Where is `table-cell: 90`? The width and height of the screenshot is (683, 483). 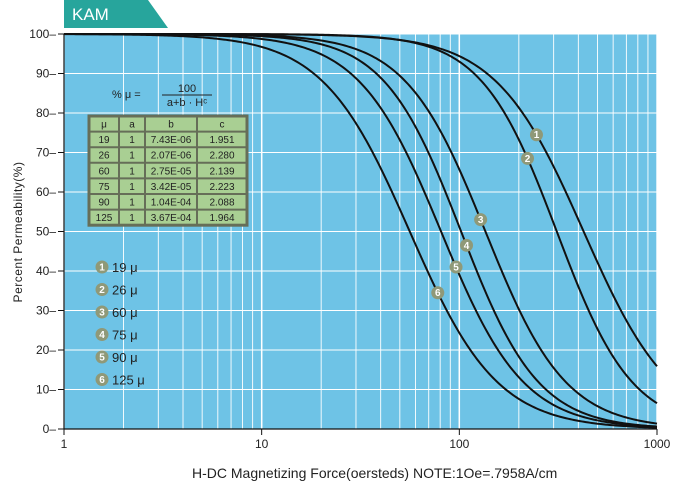 table-cell: 90 is located at coordinates (104, 203).